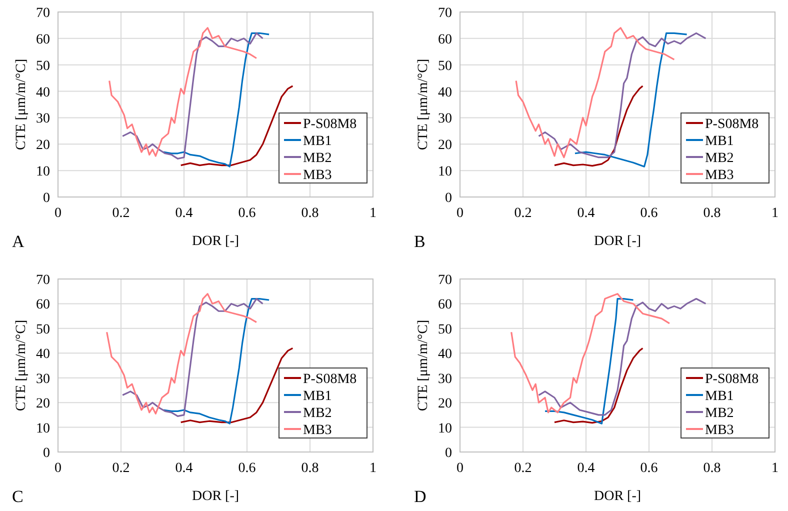 Image resolution: width=788 pixels, height=511 pixels. I want to click on text: C, so click(18, 496).